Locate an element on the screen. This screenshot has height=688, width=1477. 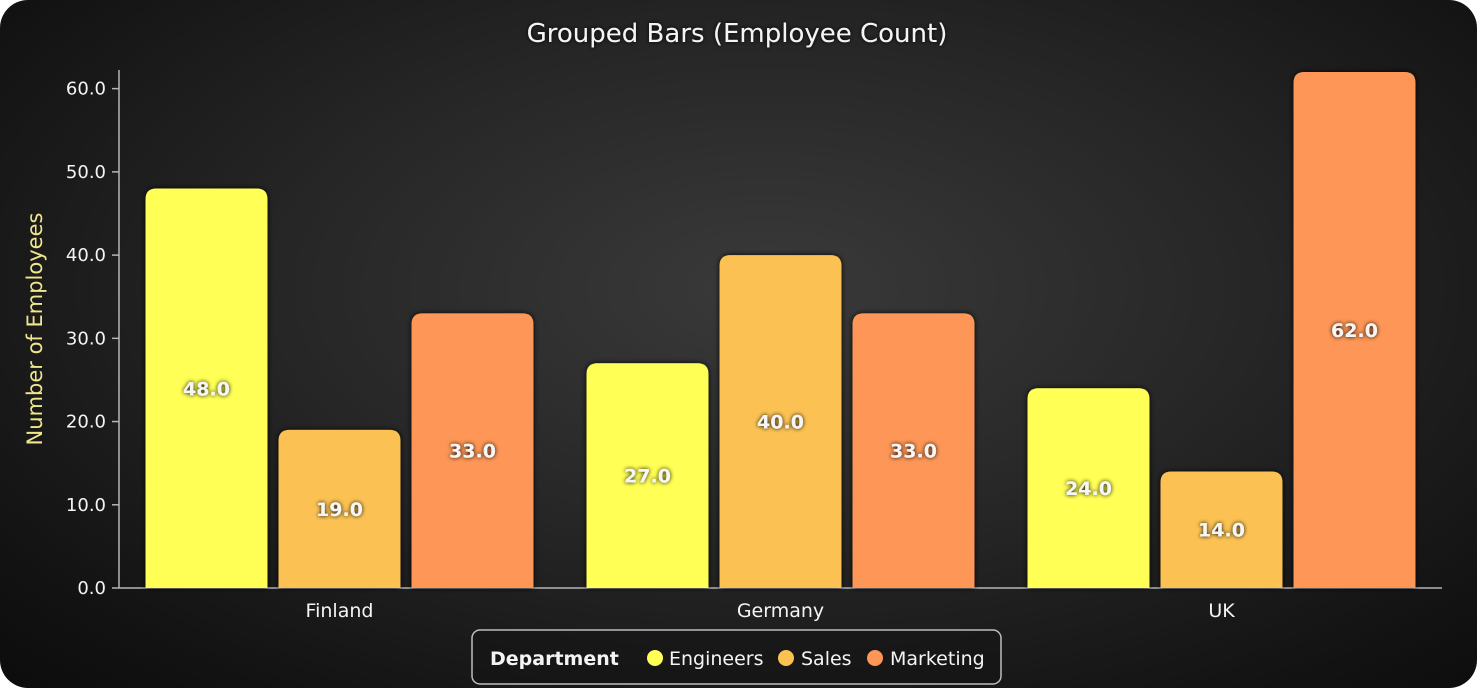
data-label: 27.0 is located at coordinates (647, 477).